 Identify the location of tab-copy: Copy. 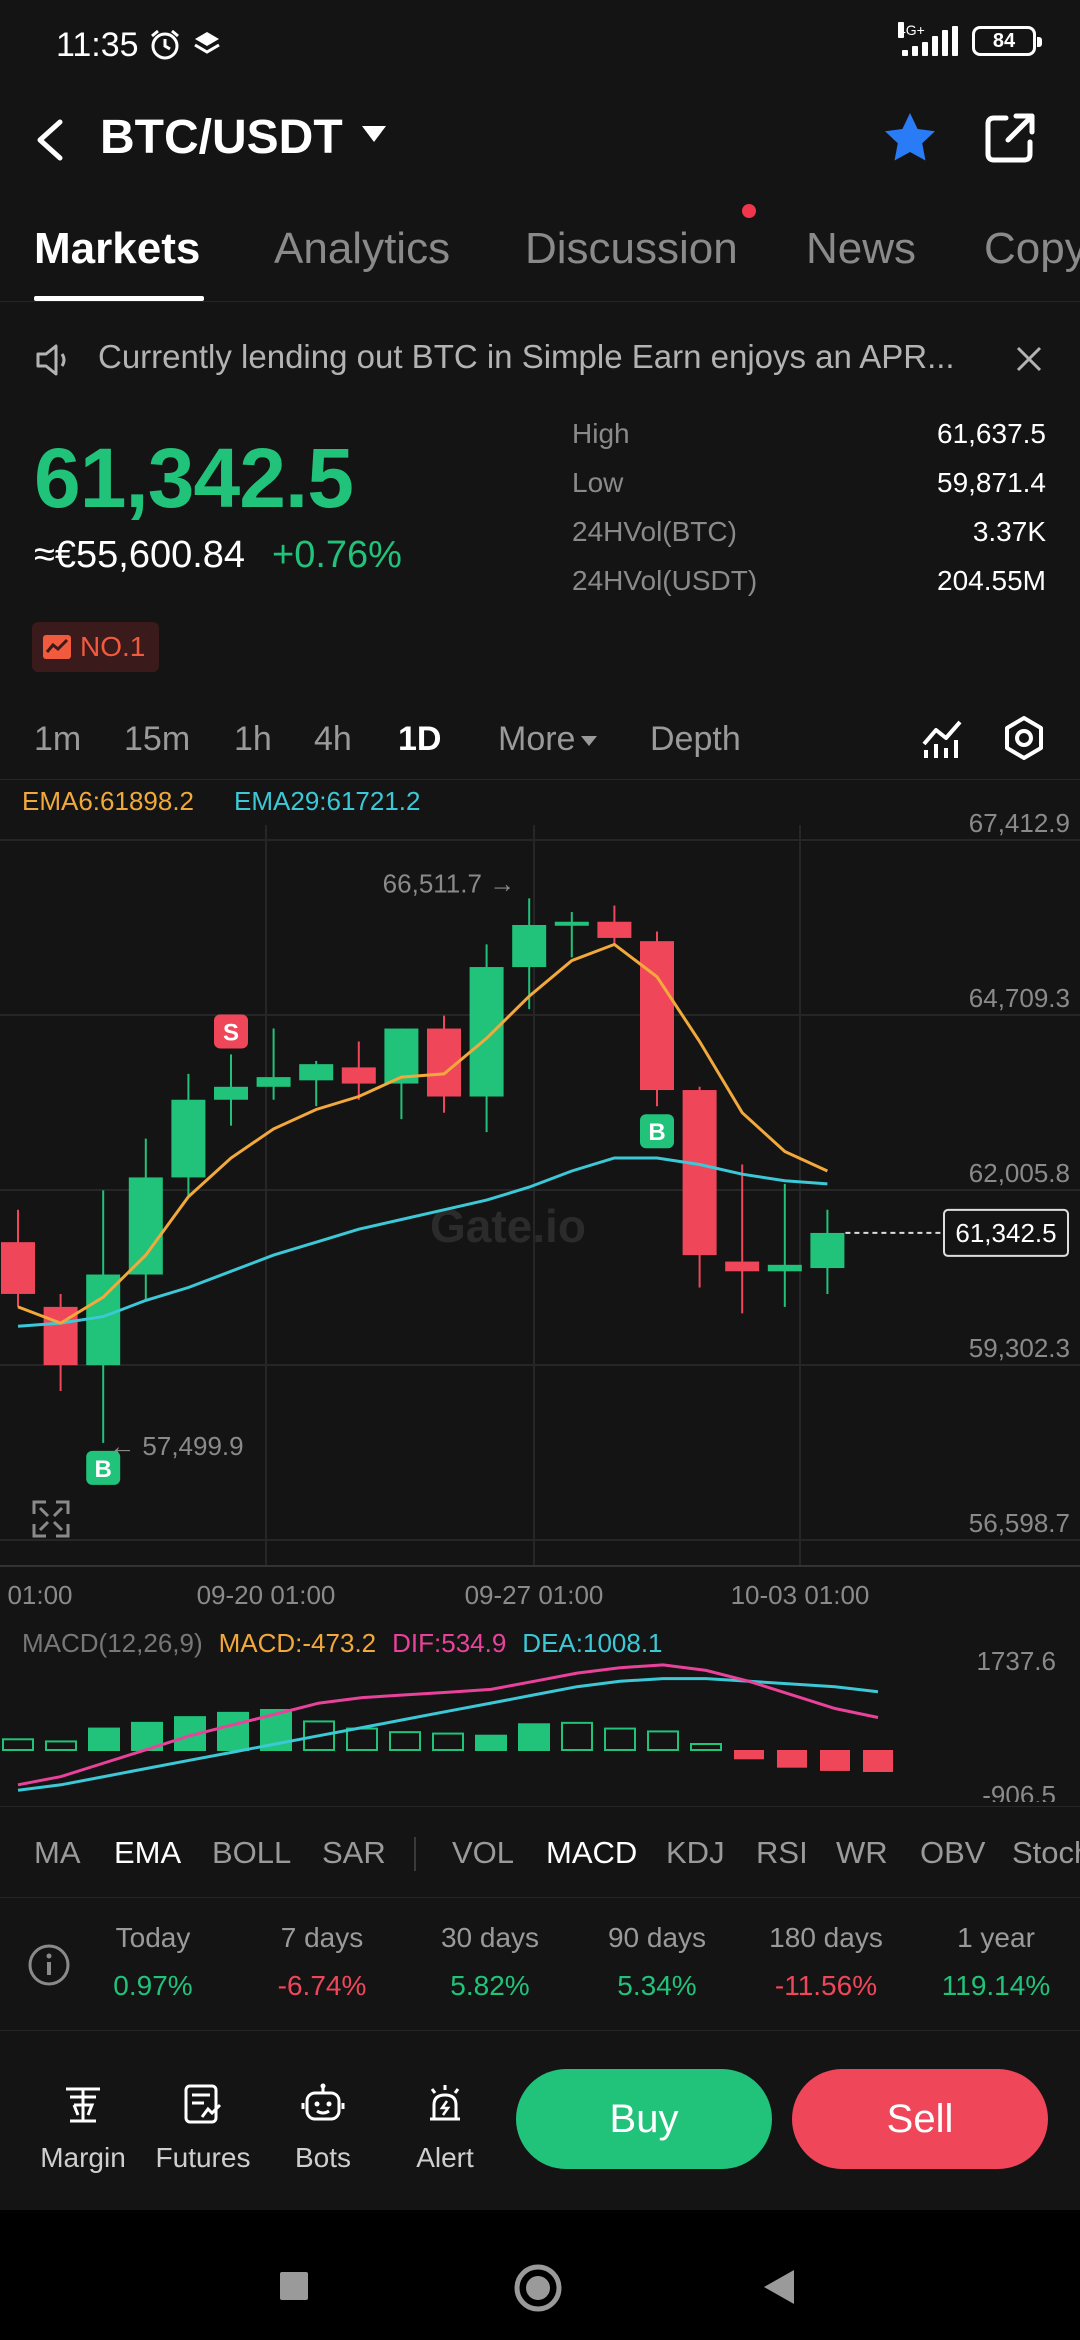
(1032, 248).